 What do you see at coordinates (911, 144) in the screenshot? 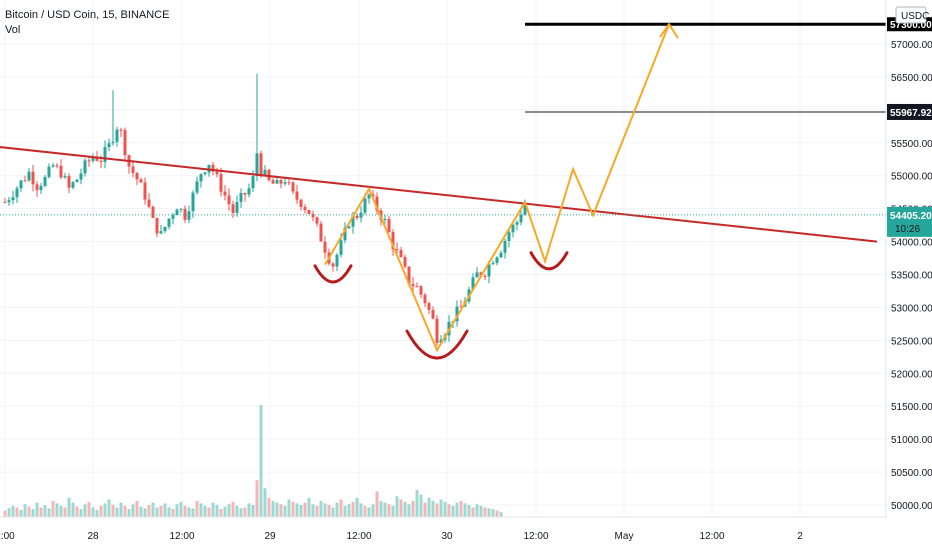
I see `price-tick-label: 55500.00` at bounding box center [911, 144].